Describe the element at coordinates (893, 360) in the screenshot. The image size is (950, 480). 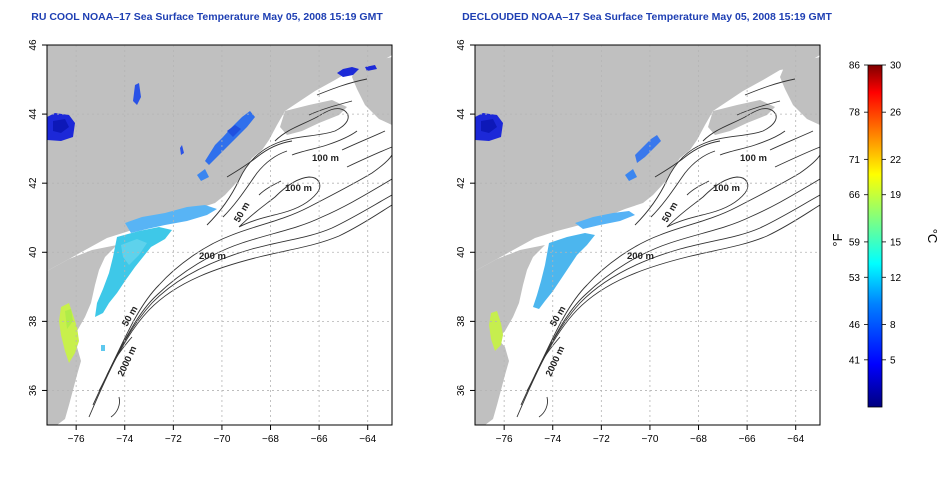
I see `celsius-tick-label: 5` at that location.